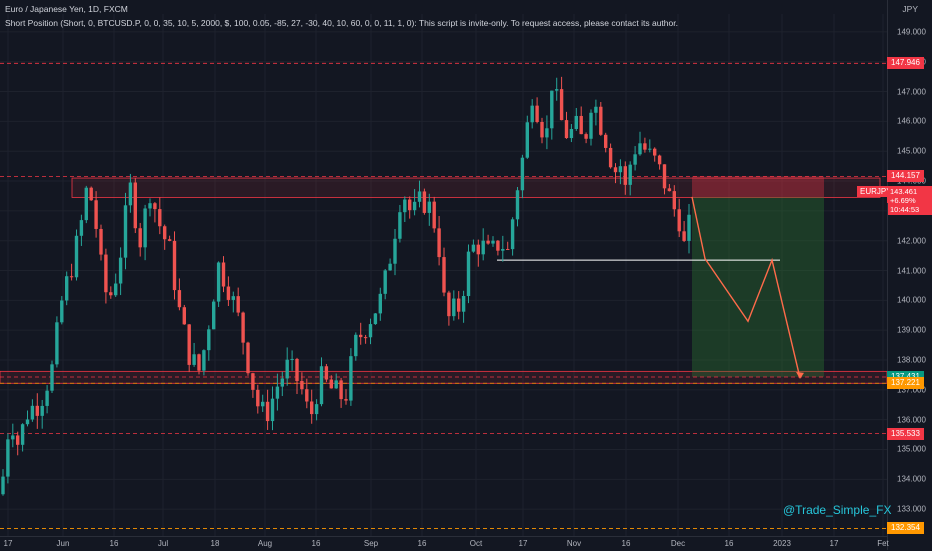 The image size is (932, 551). I want to click on symbol-badge: EURJPY, so click(876, 191).